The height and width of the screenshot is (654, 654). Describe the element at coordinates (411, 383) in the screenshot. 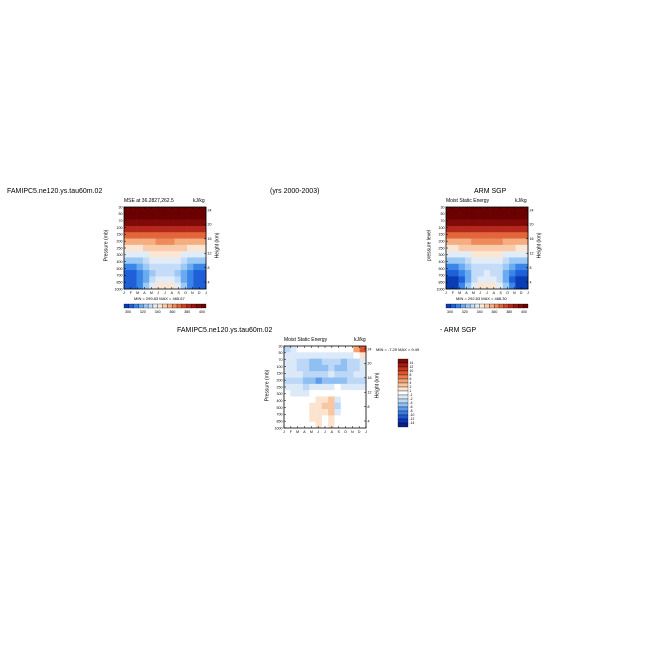

I see `colorbar-tick-label: 4` at that location.